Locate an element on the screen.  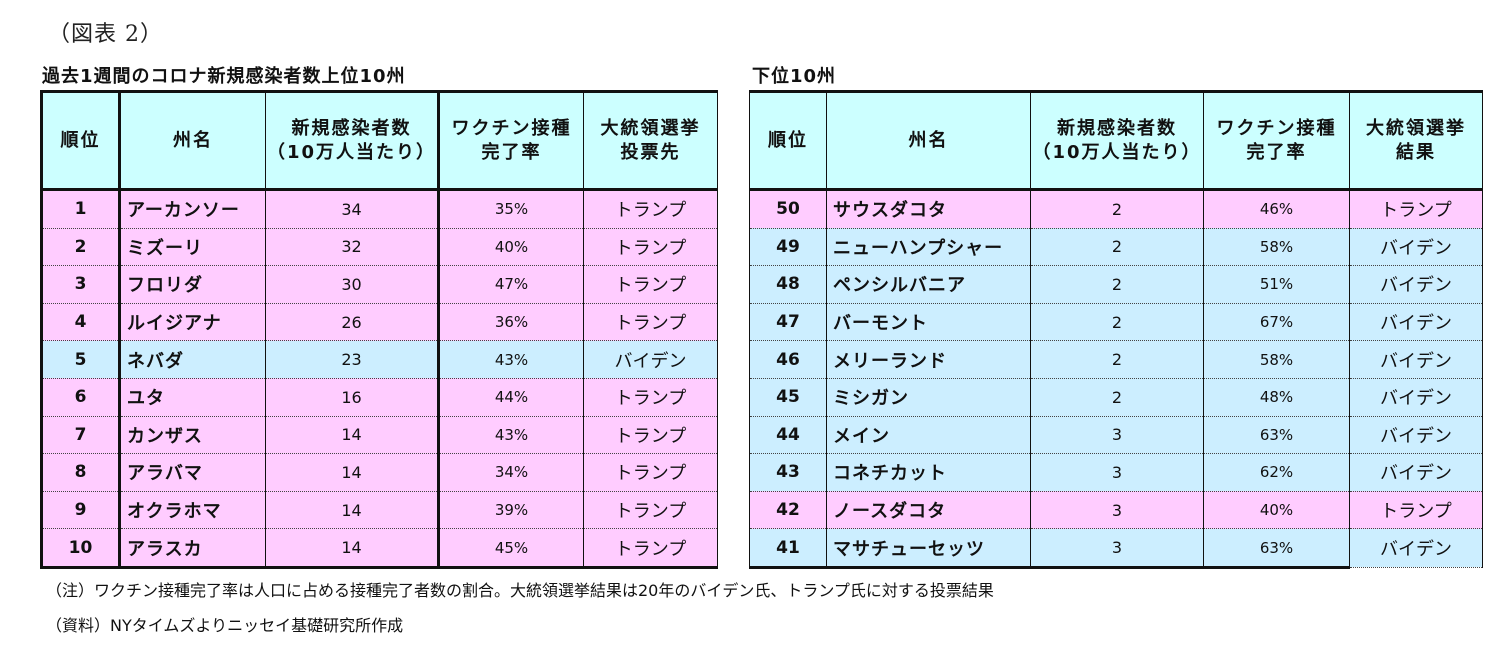
header-line: 投票先 is located at coordinates (650, 152).